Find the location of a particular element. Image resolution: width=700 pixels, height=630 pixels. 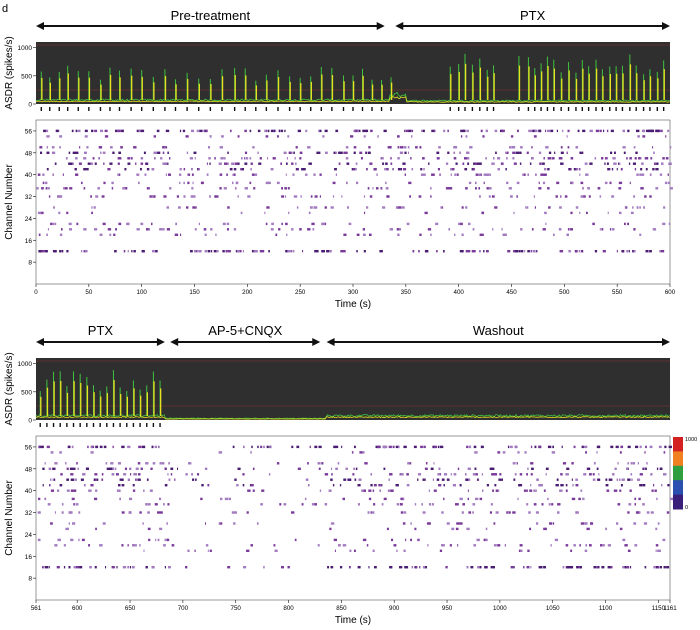

colorbar-min-label: 0 is located at coordinates (686, 508).